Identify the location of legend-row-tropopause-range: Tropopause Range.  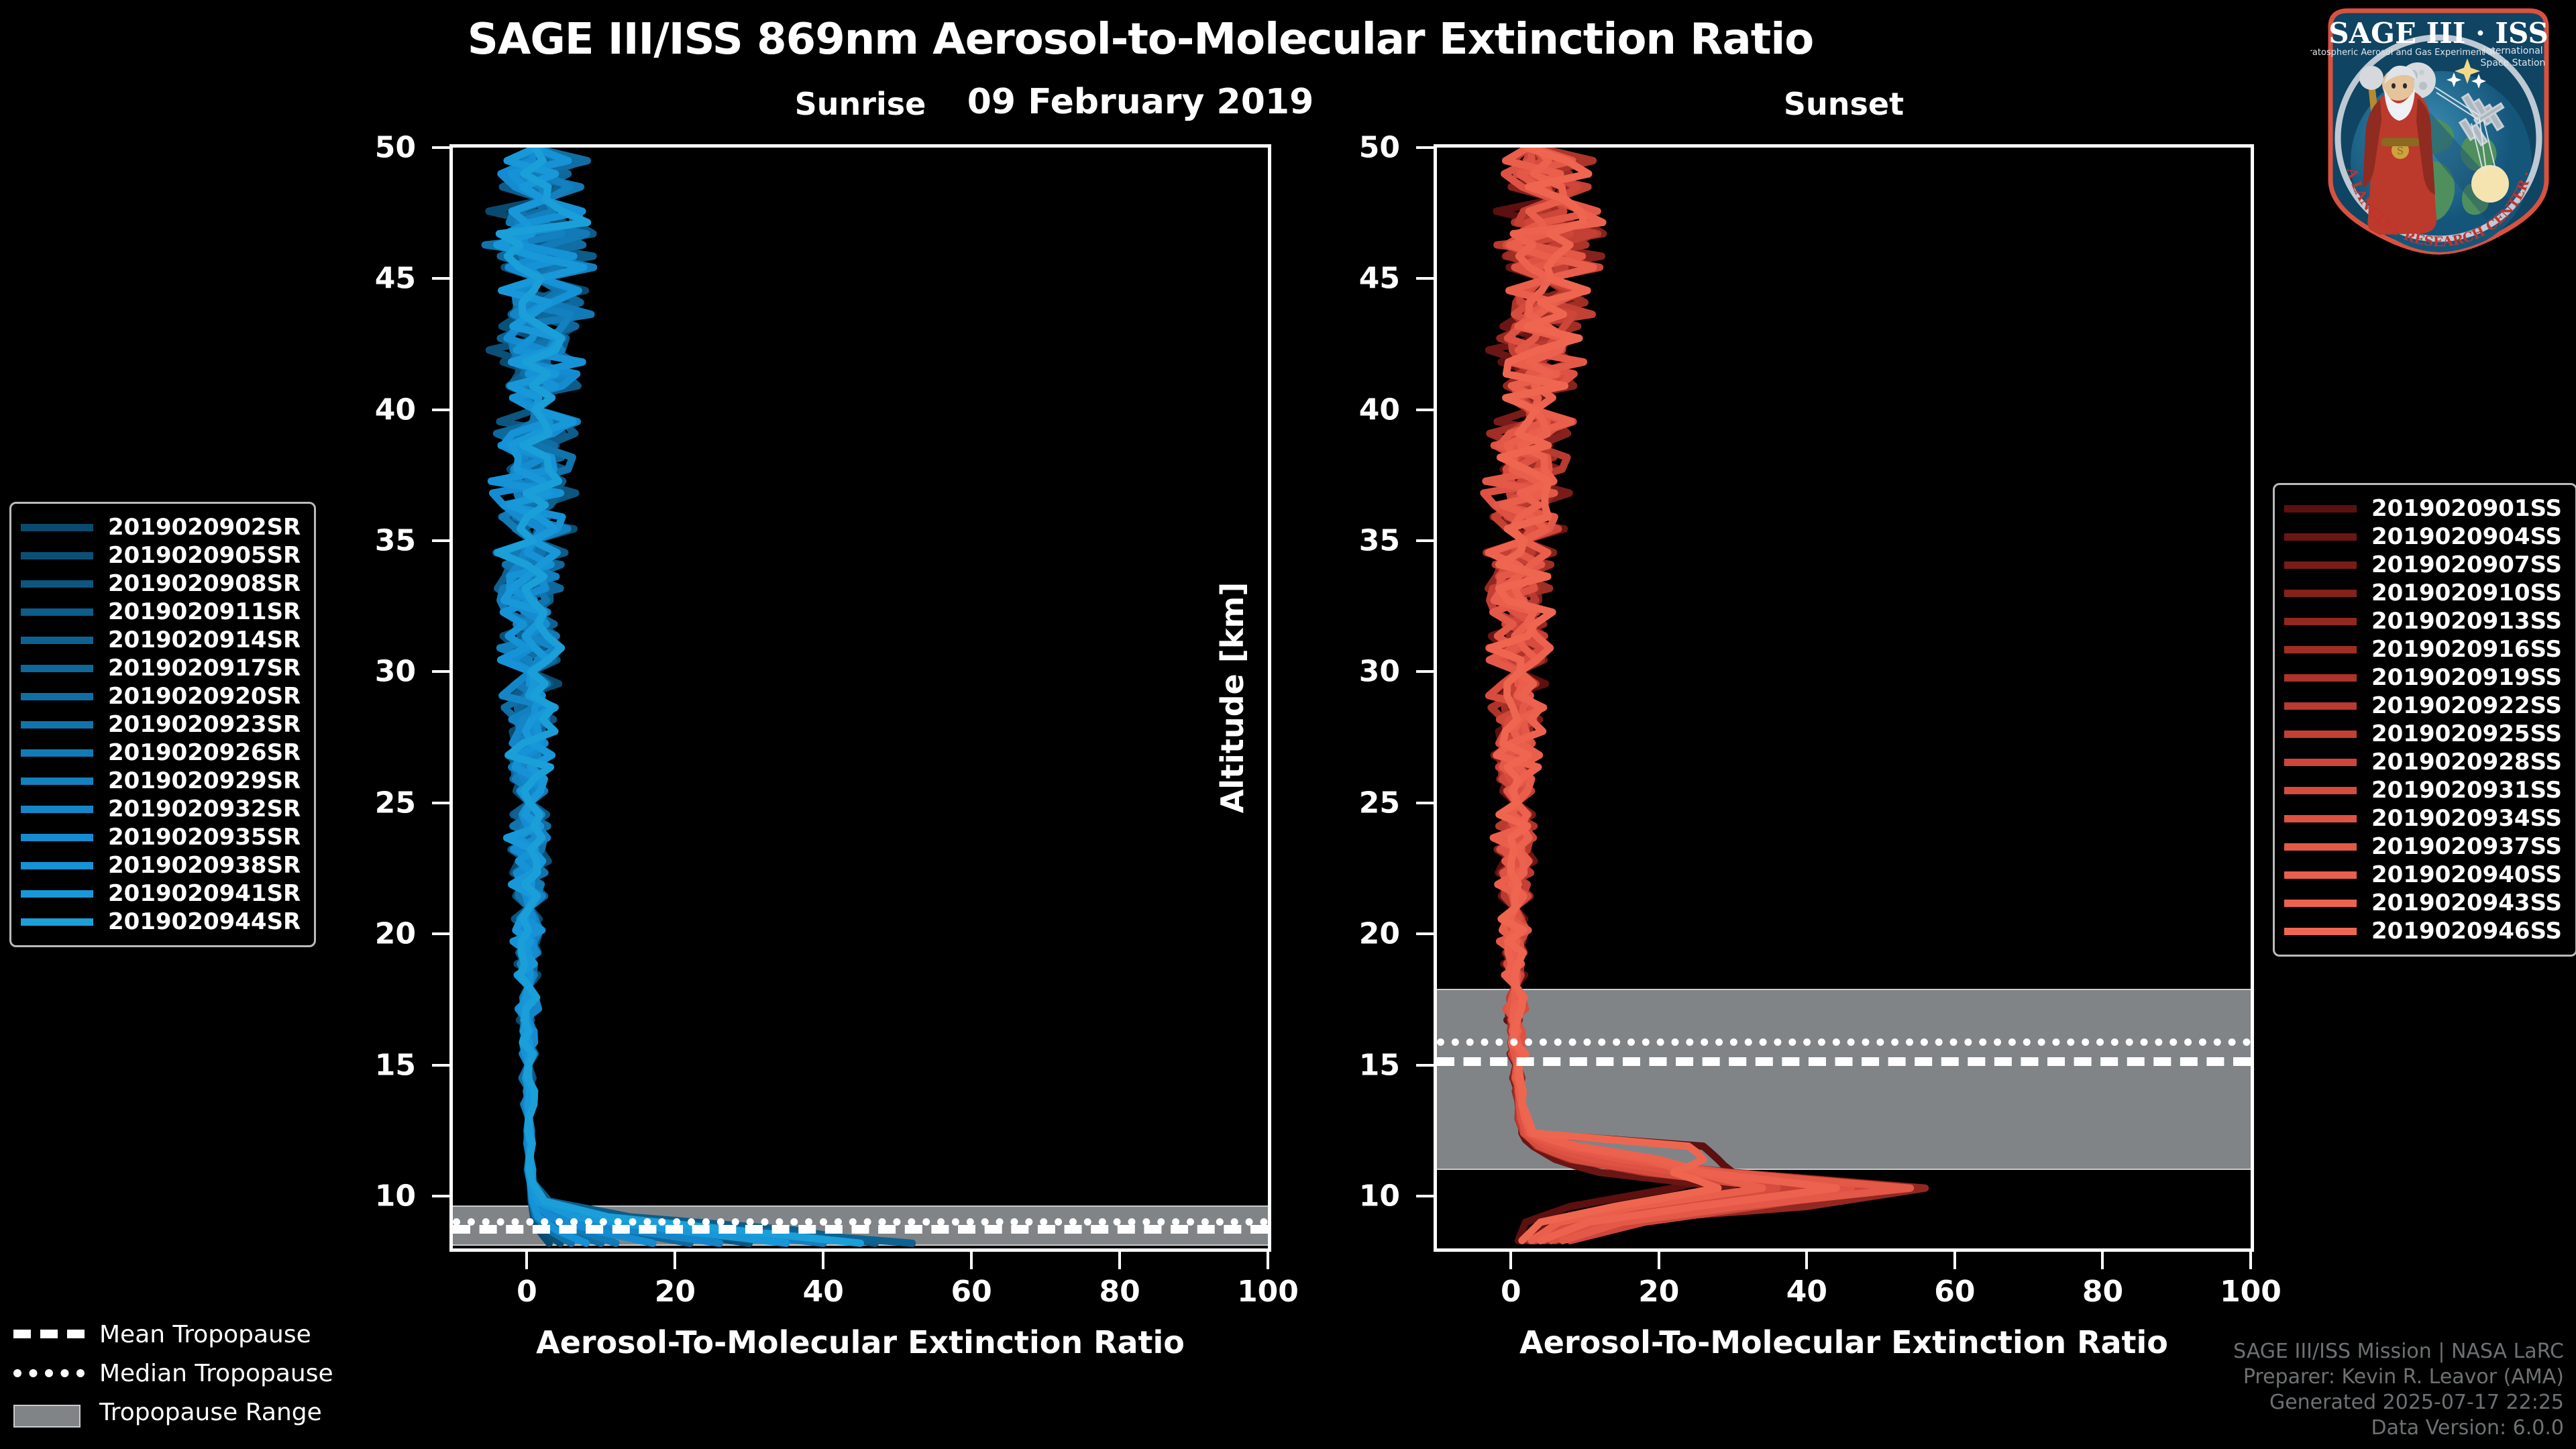
(173, 1412).